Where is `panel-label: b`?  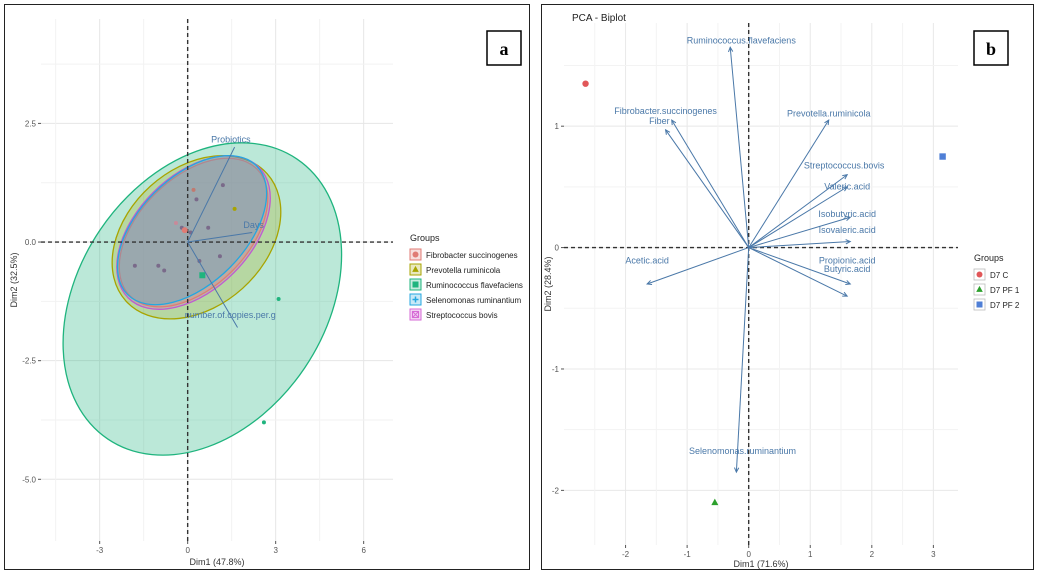
panel-label: b is located at coordinates (991, 49).